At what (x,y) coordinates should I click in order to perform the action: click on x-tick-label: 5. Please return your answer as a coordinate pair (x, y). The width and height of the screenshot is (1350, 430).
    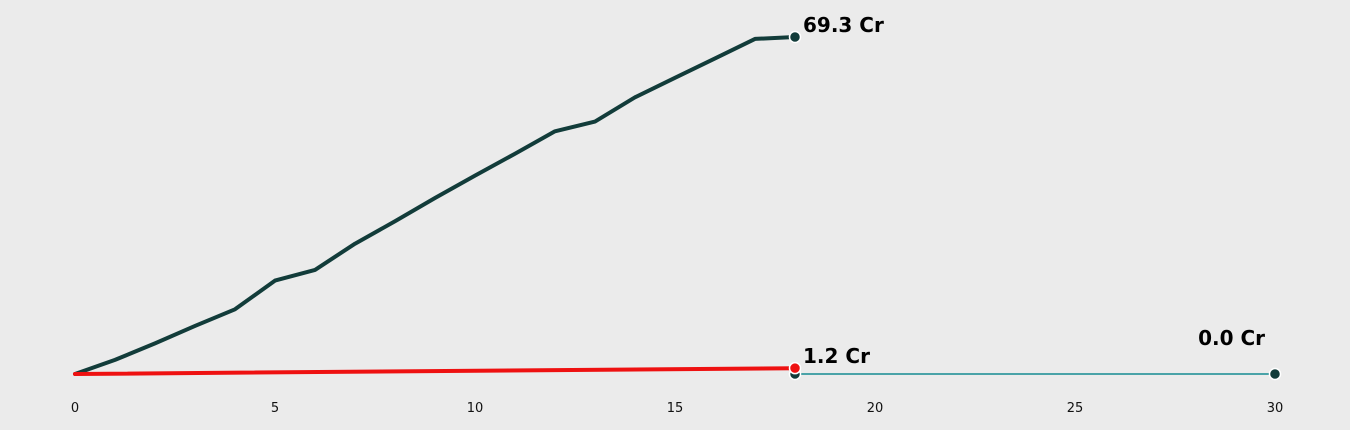
    Looking at the image, I should click on (275, 408).